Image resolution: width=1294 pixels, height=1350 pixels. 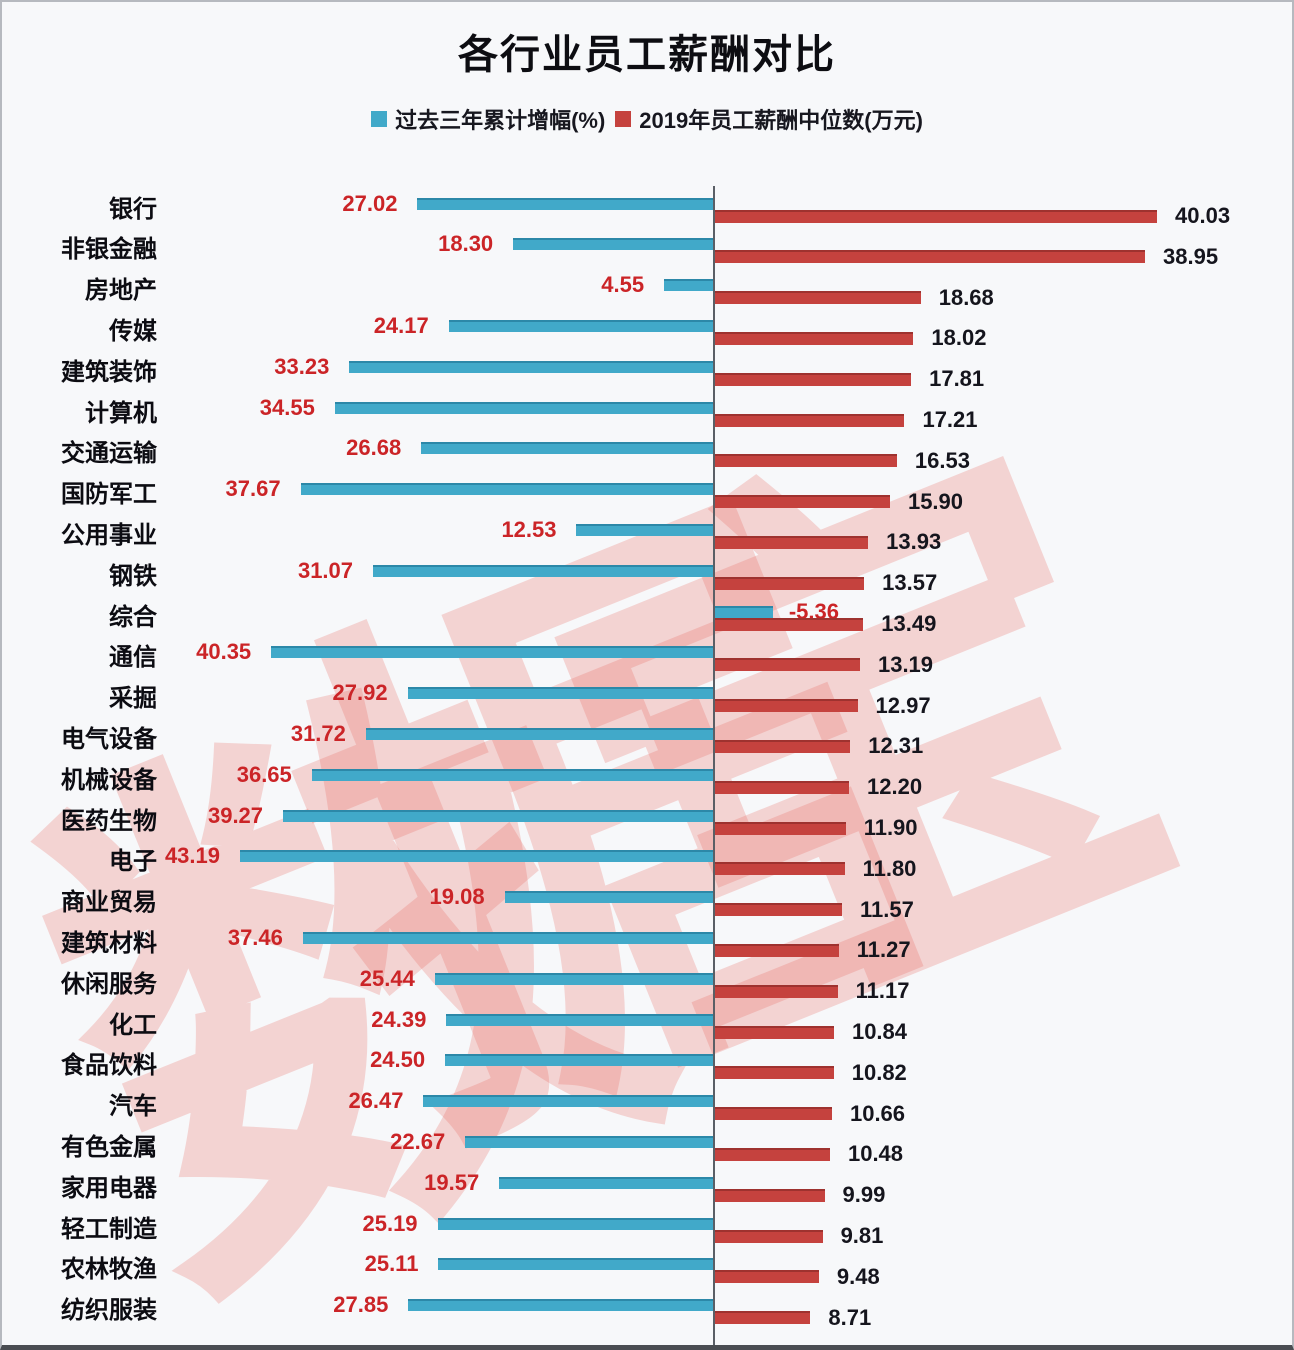 I want to click on median-value-label: 17.81, so click(x=957, y=379).